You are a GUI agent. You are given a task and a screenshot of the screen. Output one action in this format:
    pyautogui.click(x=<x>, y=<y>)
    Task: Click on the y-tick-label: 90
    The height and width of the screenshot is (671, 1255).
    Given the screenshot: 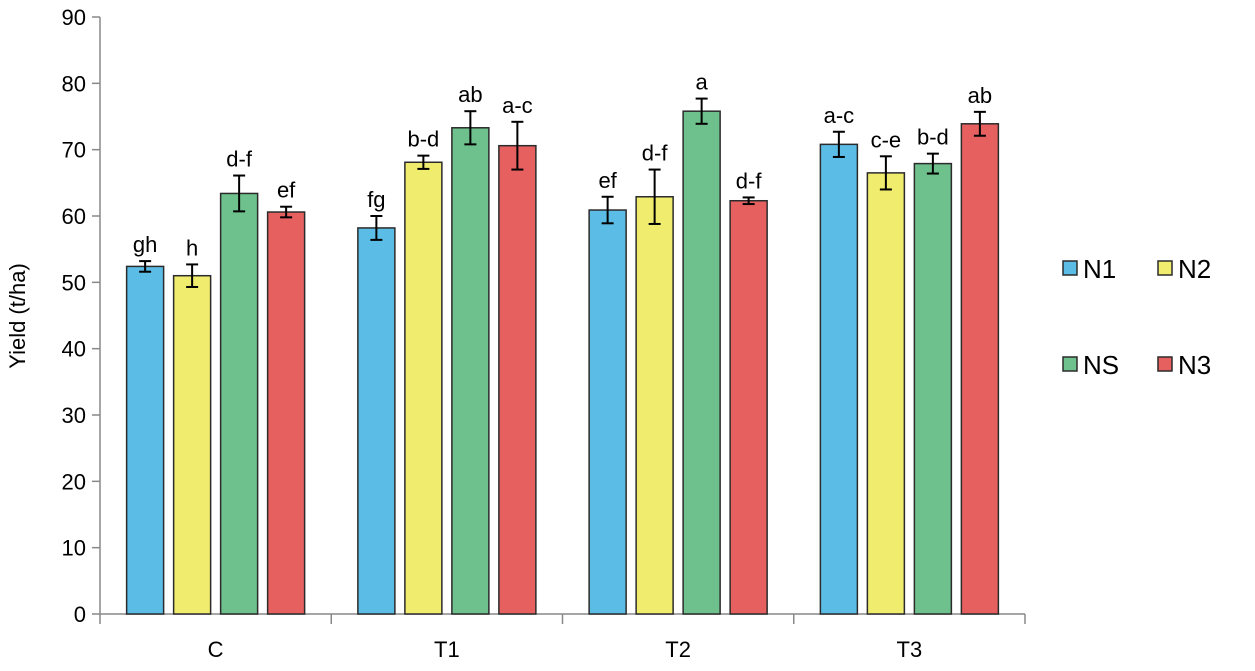 What is the action you would take?
    pyautogui.click(x=74, y=17)
    